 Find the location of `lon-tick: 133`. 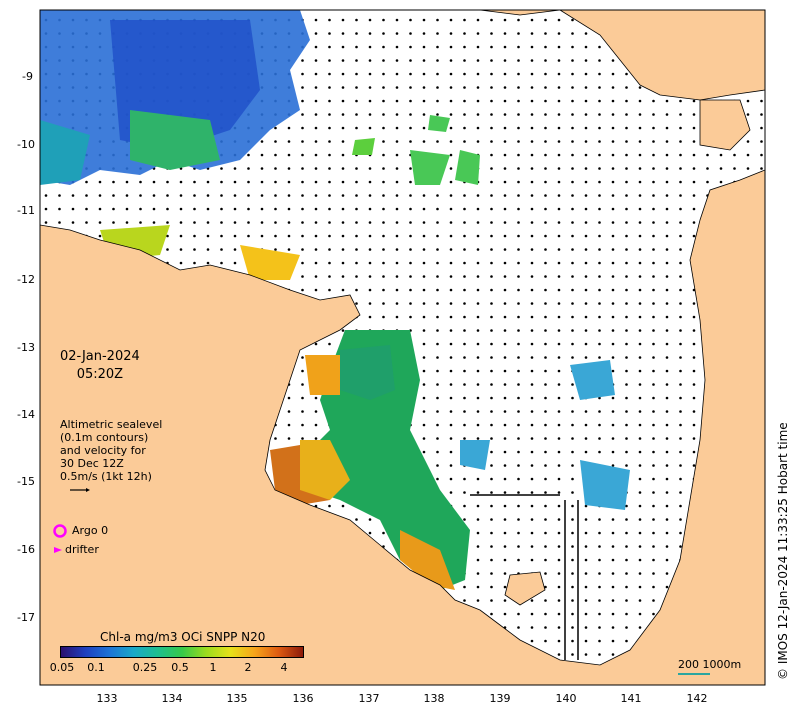

lon-tick: 133 is located at coordinates (107, 698).